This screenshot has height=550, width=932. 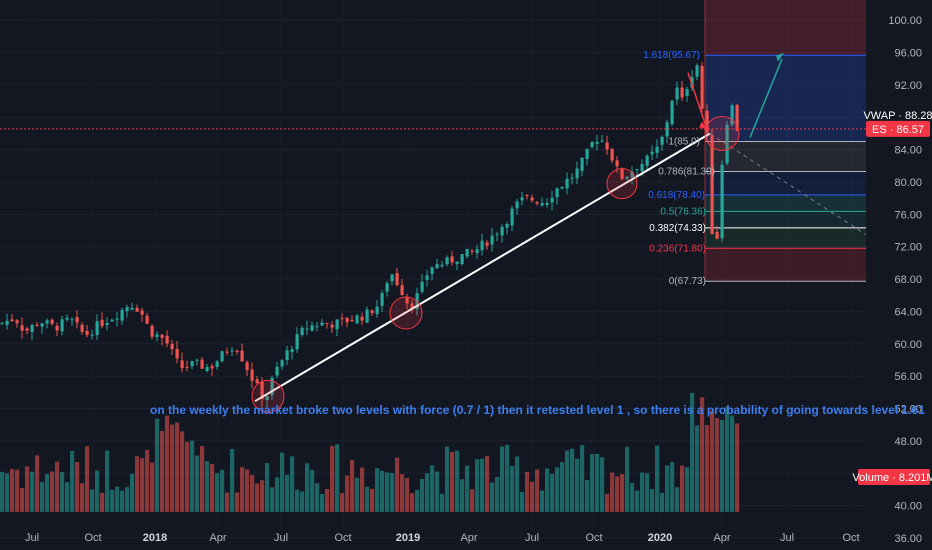 I want to click on price-badges: VWAP · 88.28 ES · 86.57 Volume · 8.201M, so click(x=892, y=296).